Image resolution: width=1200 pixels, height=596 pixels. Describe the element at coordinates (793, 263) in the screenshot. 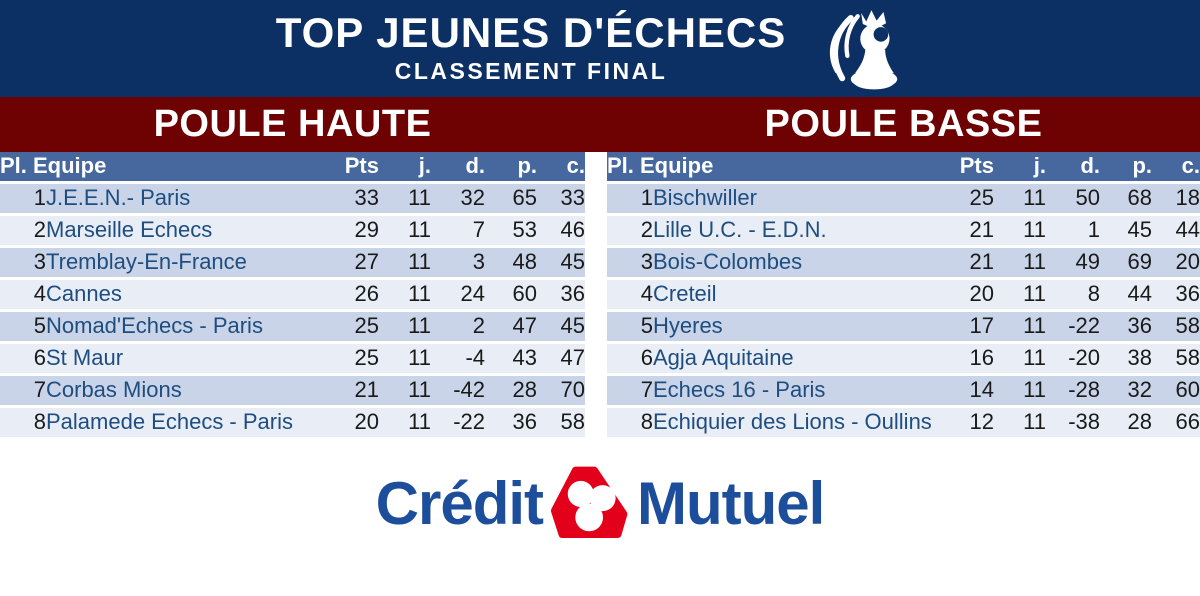

I see `team-name-cell: Bois-Colombes` at that location.